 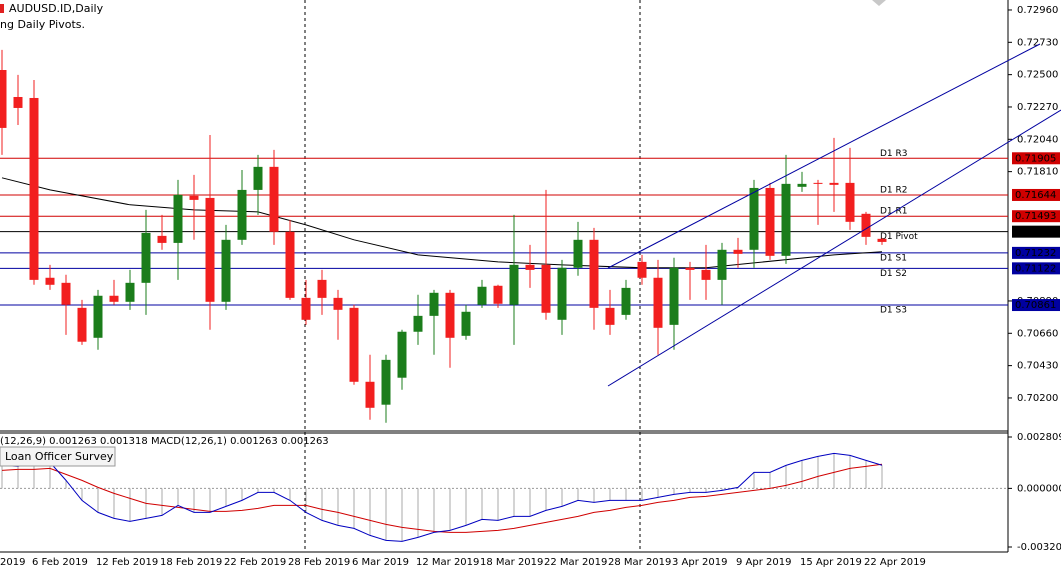 I want to click on price-label: 0.71122, so click(x=1035, y=268).